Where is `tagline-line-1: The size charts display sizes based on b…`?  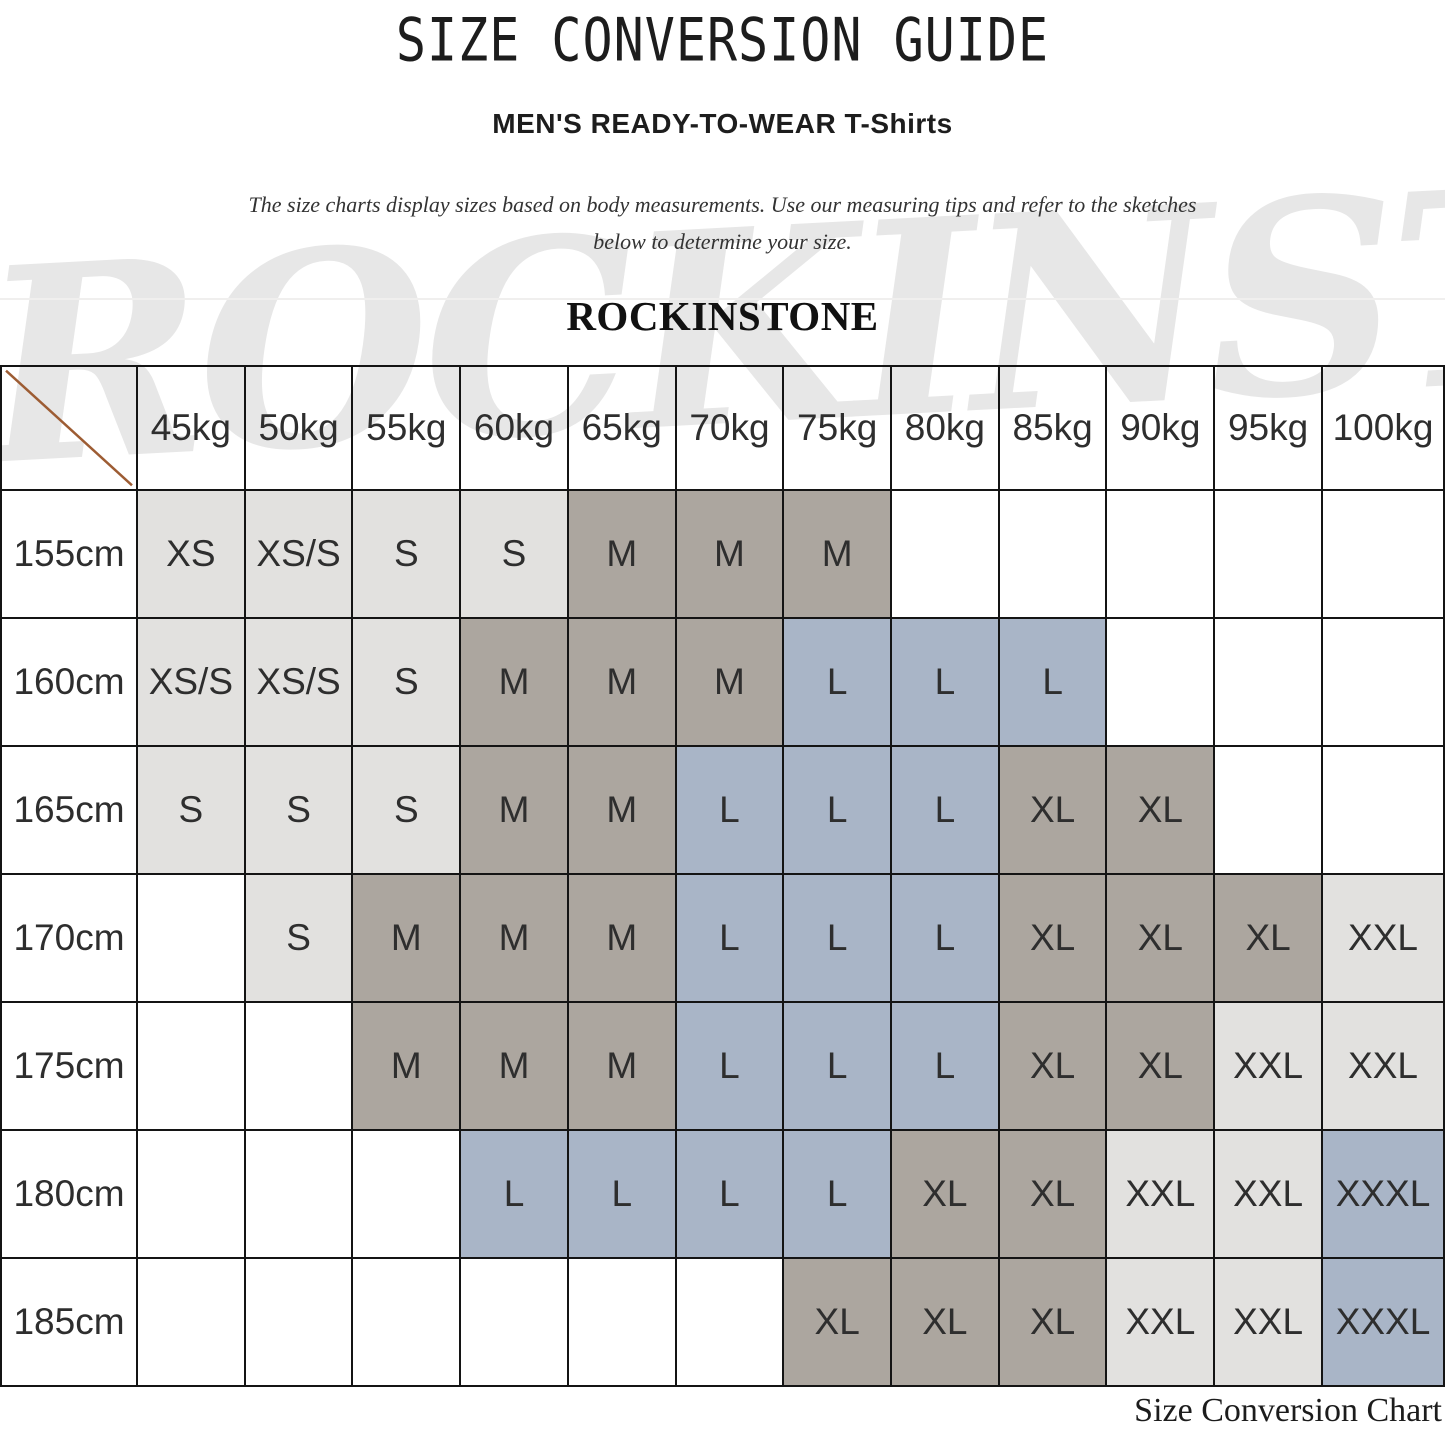
tagline-line-1: The size charts display sizes based on b… is located at coordinates (722, 204).